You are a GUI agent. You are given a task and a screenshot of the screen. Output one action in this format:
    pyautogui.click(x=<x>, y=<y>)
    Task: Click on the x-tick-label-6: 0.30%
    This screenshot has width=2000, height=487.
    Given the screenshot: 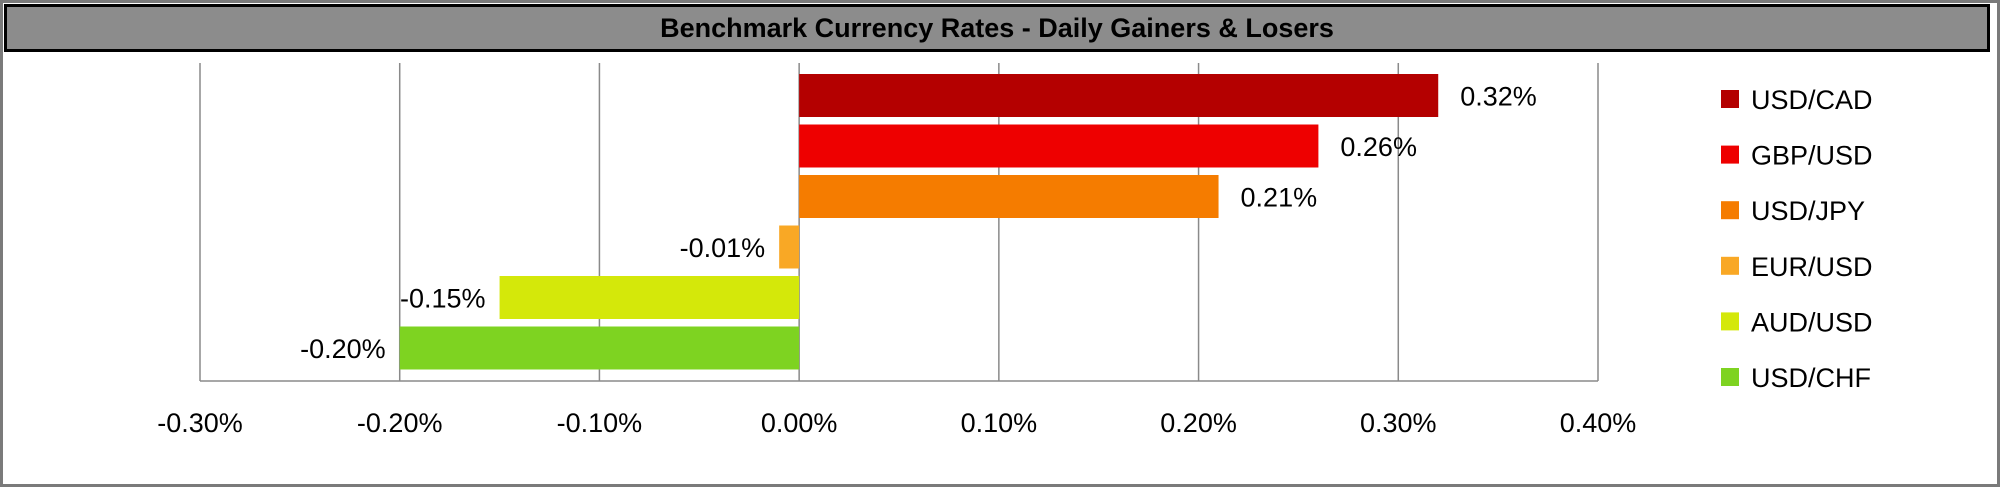 What is the action you would take?
    pyautogui.click(x=1398, y=423)
    